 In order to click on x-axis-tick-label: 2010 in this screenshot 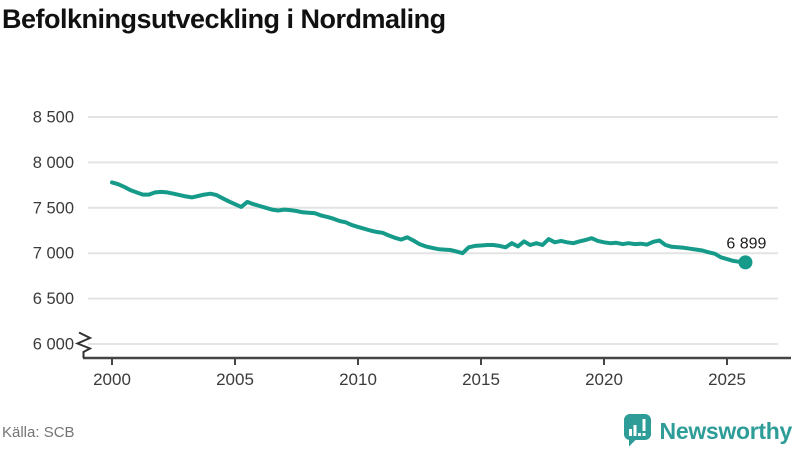, I will do `click(358, 379)`.